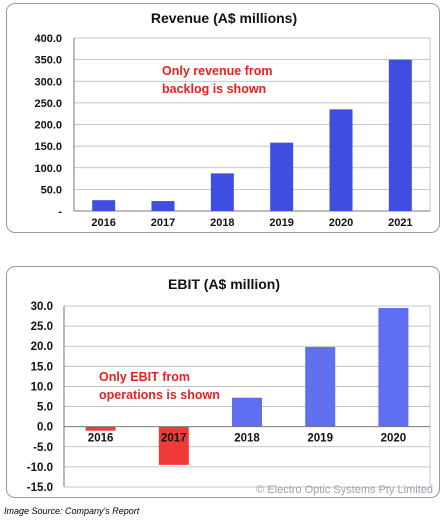 This screenshot has height=521, width=446. Describe the element at coordinates (42, 307) in the screenshot. I see `y-tick-label: 30.0` at that location.